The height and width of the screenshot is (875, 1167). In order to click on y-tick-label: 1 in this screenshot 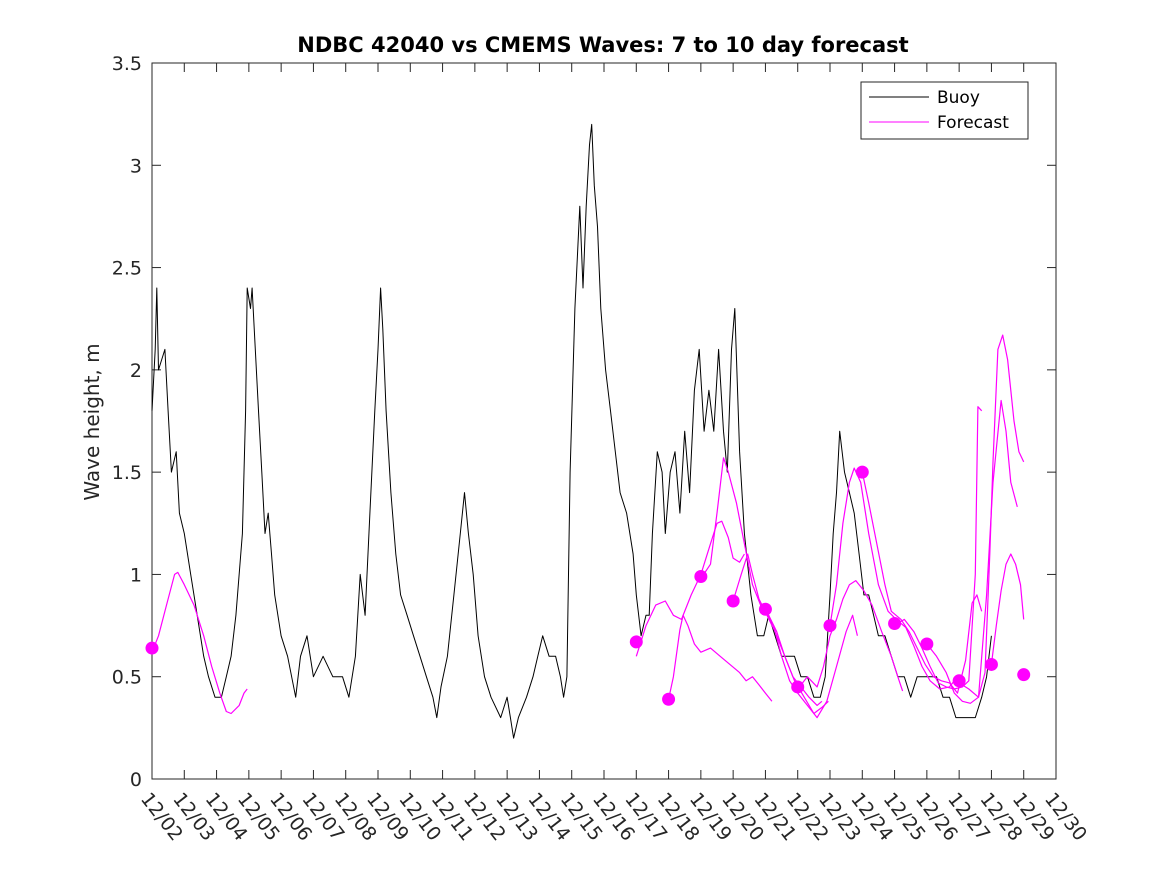, I will do `click(136, 575)`.